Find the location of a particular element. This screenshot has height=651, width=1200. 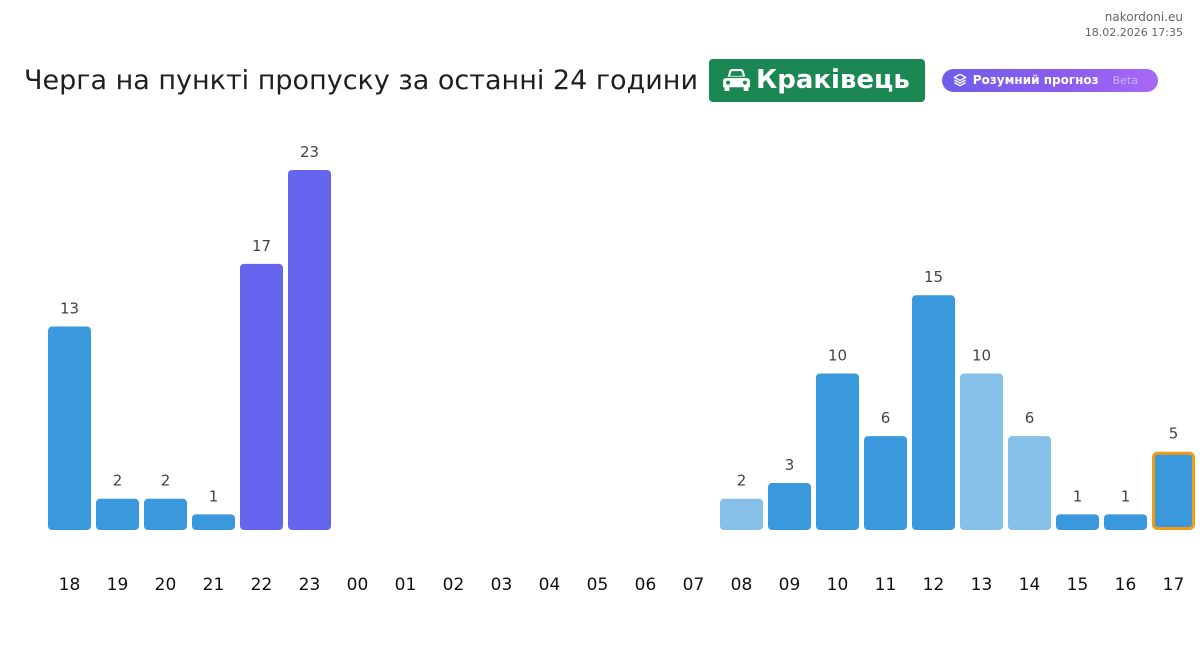

x-tick-label: 08 is located at coordinates (742, 585).